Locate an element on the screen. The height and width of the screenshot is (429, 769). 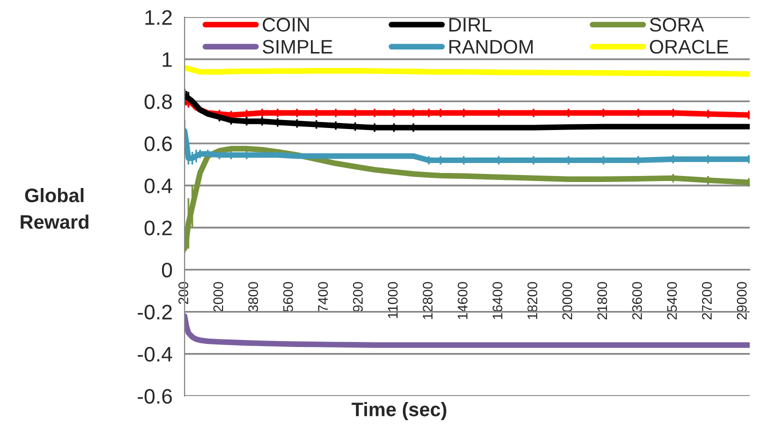
y-tick-label: 0 is located at coordinates (167, 270).